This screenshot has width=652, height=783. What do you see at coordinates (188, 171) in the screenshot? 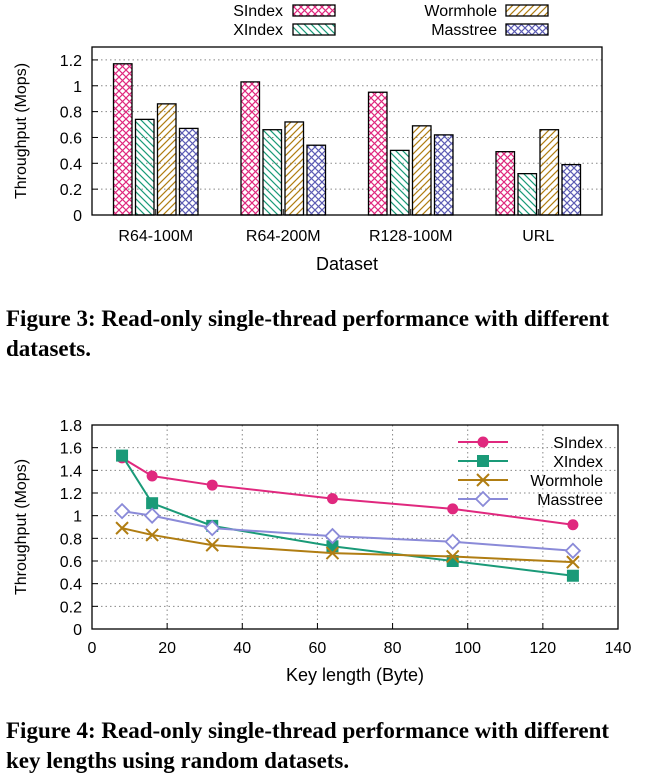
I see `bar-masstree-r64-100m` at bounding box center [188, 171].